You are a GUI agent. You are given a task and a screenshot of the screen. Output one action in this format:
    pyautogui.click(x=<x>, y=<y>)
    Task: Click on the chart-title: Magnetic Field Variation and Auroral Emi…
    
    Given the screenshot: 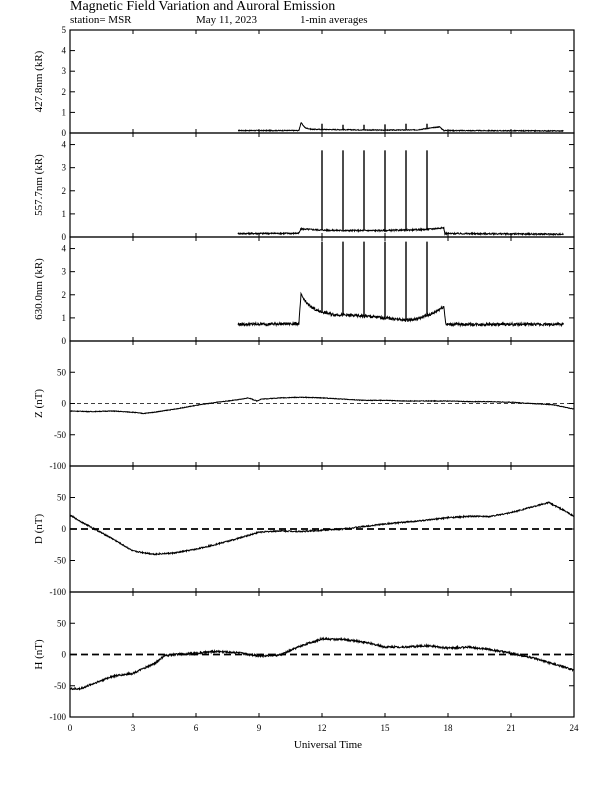 What is the action you would take?
    pyautogui.click(x=202, y=7)
    